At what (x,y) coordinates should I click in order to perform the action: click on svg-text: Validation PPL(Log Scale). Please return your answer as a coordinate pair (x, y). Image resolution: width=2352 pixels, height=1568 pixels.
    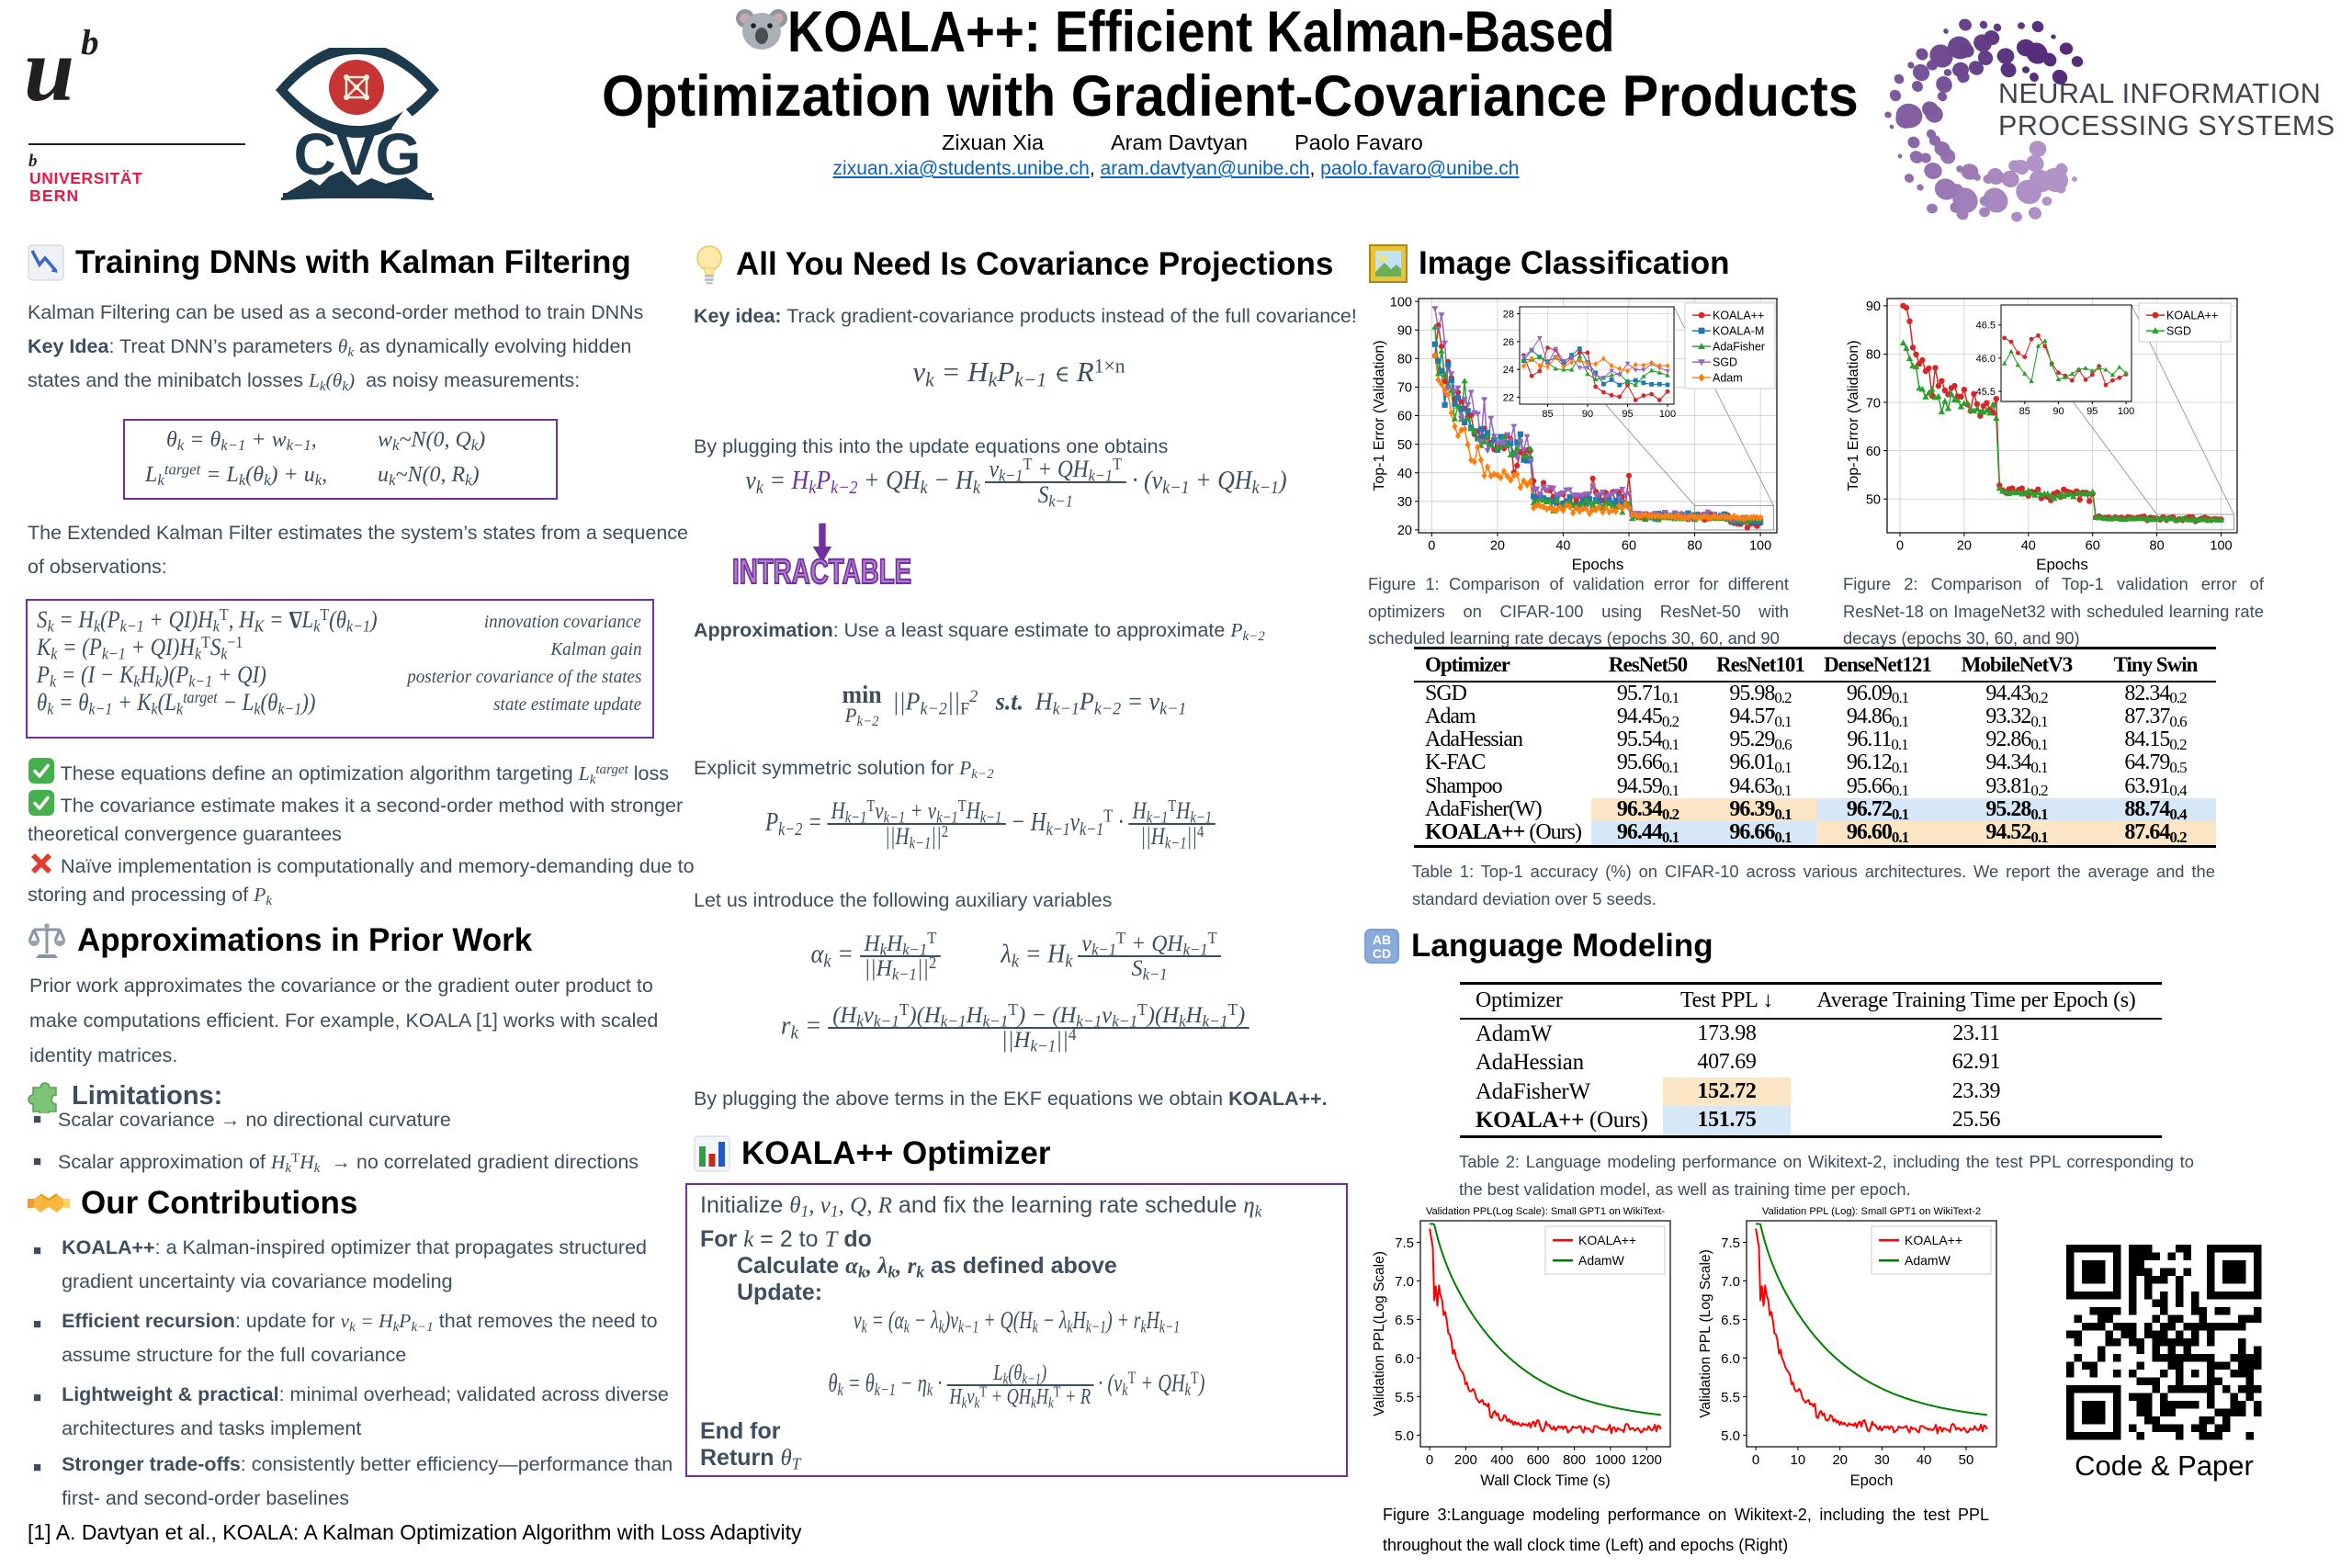
    Looking at the image, I should click on (1379, 1334).